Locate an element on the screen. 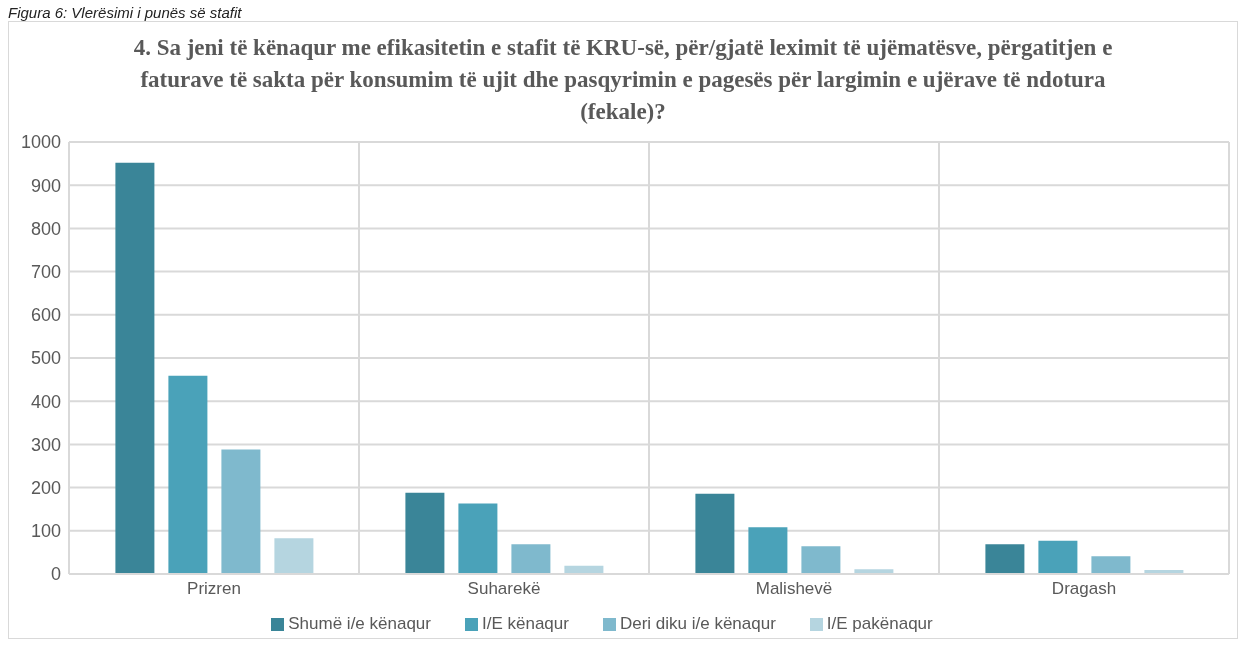 This screenshot has width=1248, height=669. x-tick-label: Suharekë is located at coordinates (504, 589).